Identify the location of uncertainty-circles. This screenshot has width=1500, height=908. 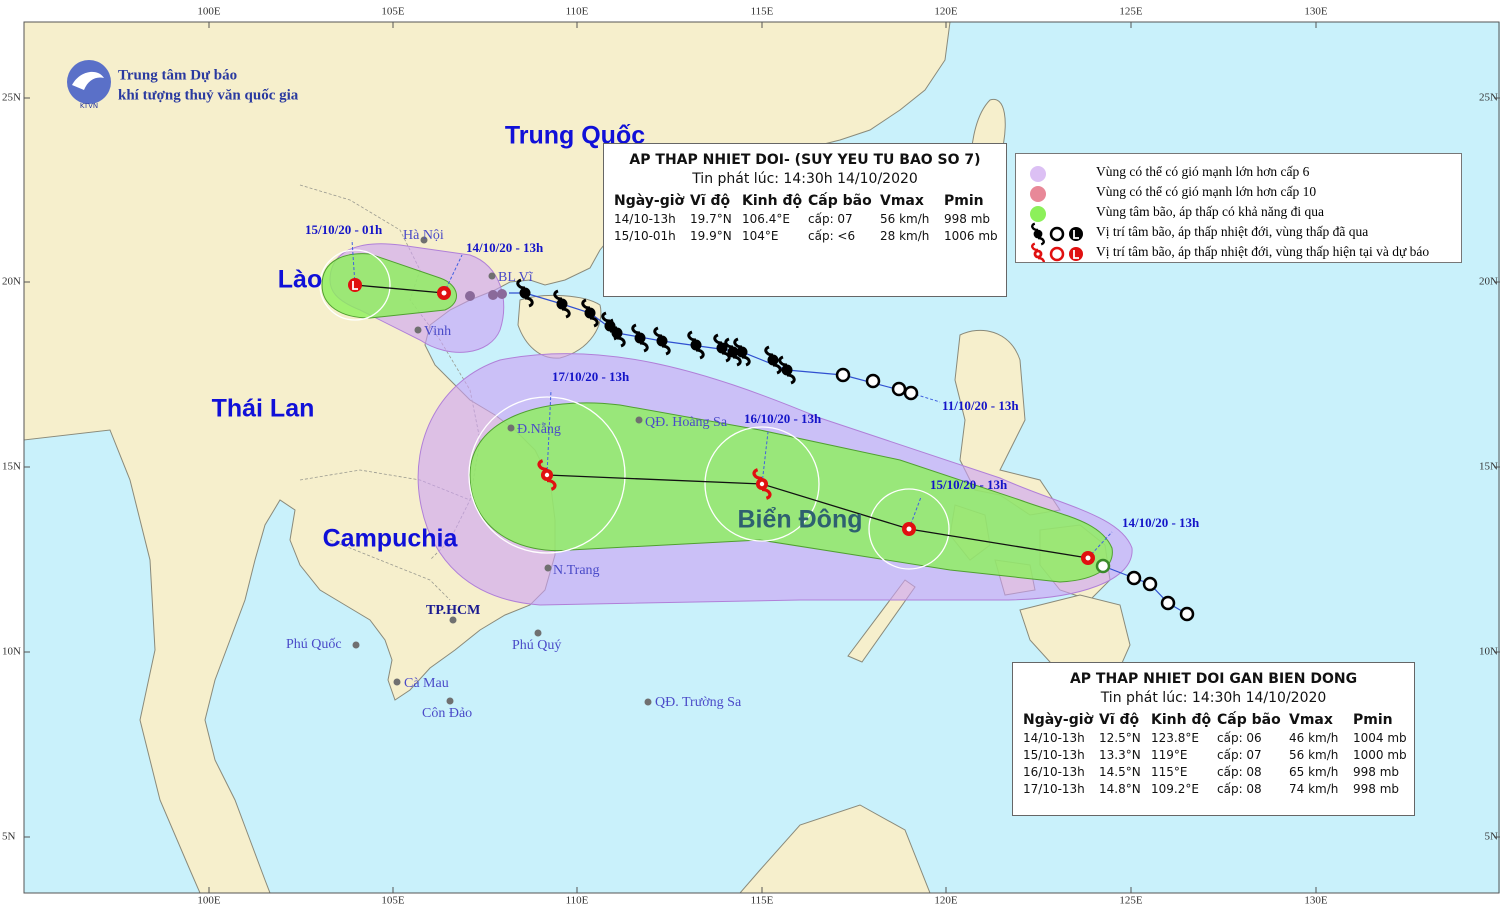
(634, 409).